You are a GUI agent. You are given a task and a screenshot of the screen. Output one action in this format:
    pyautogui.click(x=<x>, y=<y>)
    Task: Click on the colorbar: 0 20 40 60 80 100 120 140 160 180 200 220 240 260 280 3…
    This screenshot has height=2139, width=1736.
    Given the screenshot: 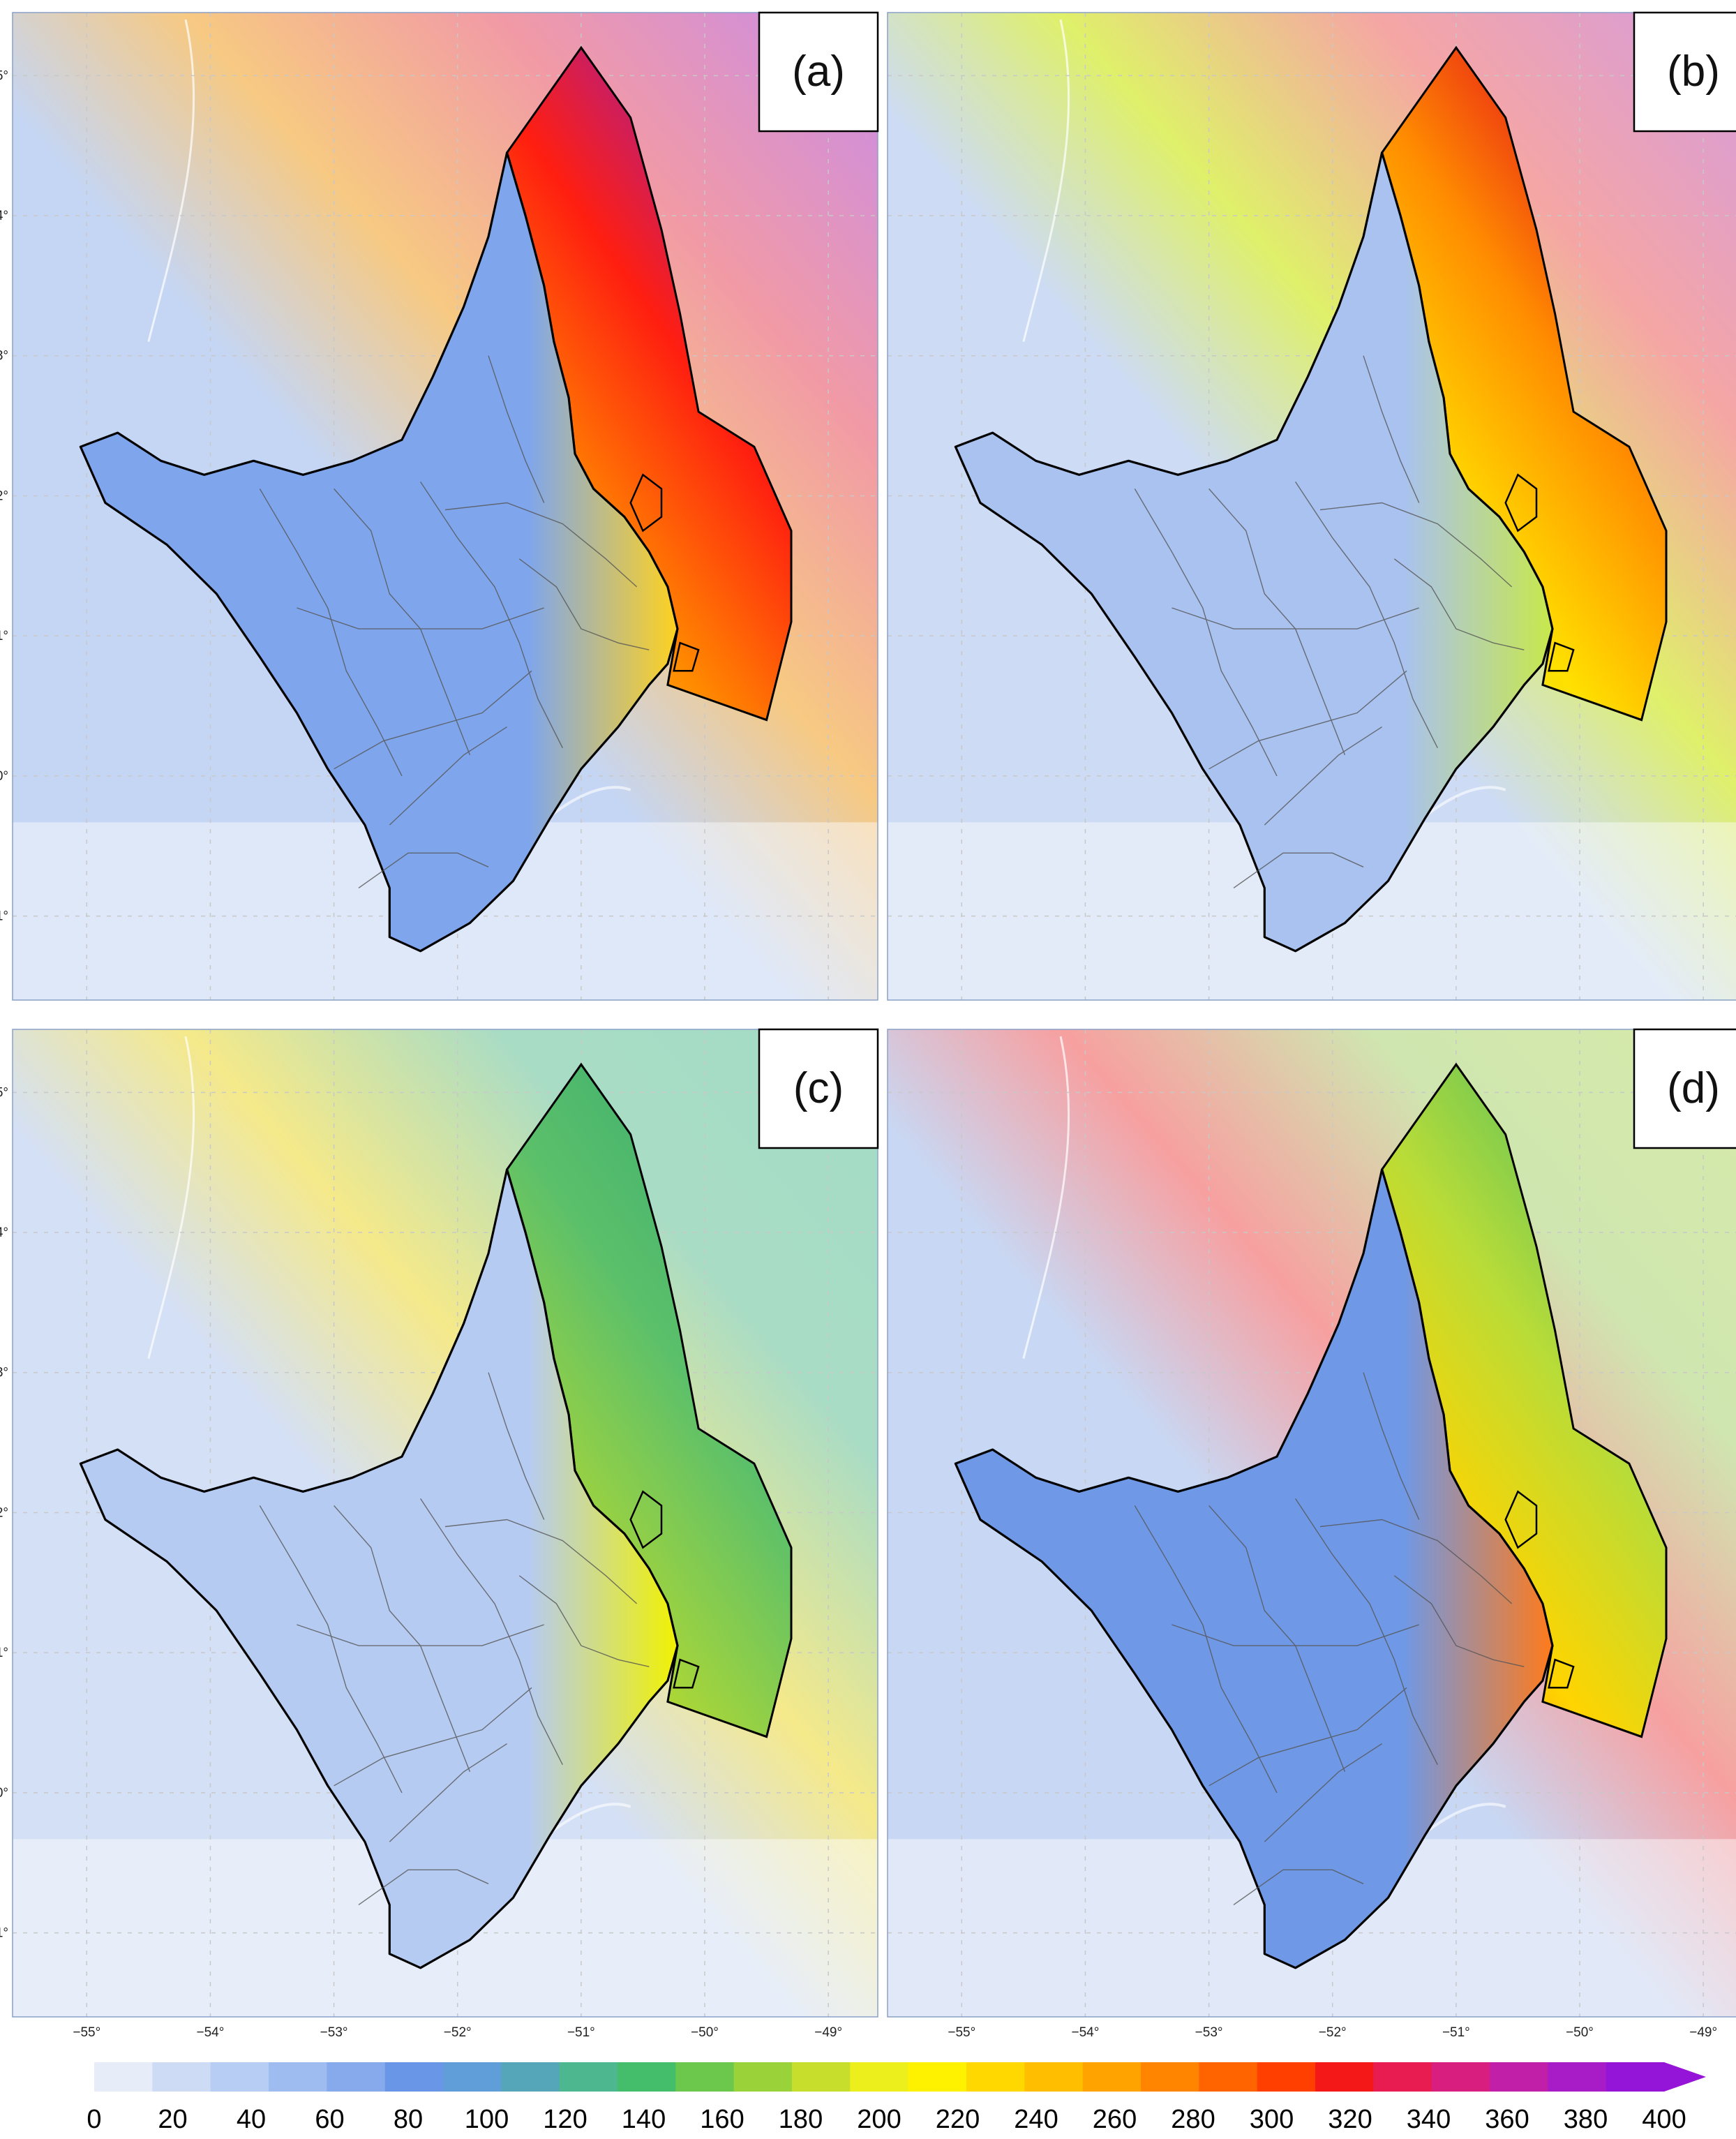 What is the action you would take?
    pyautogui.click(x=896, y=2098)
    